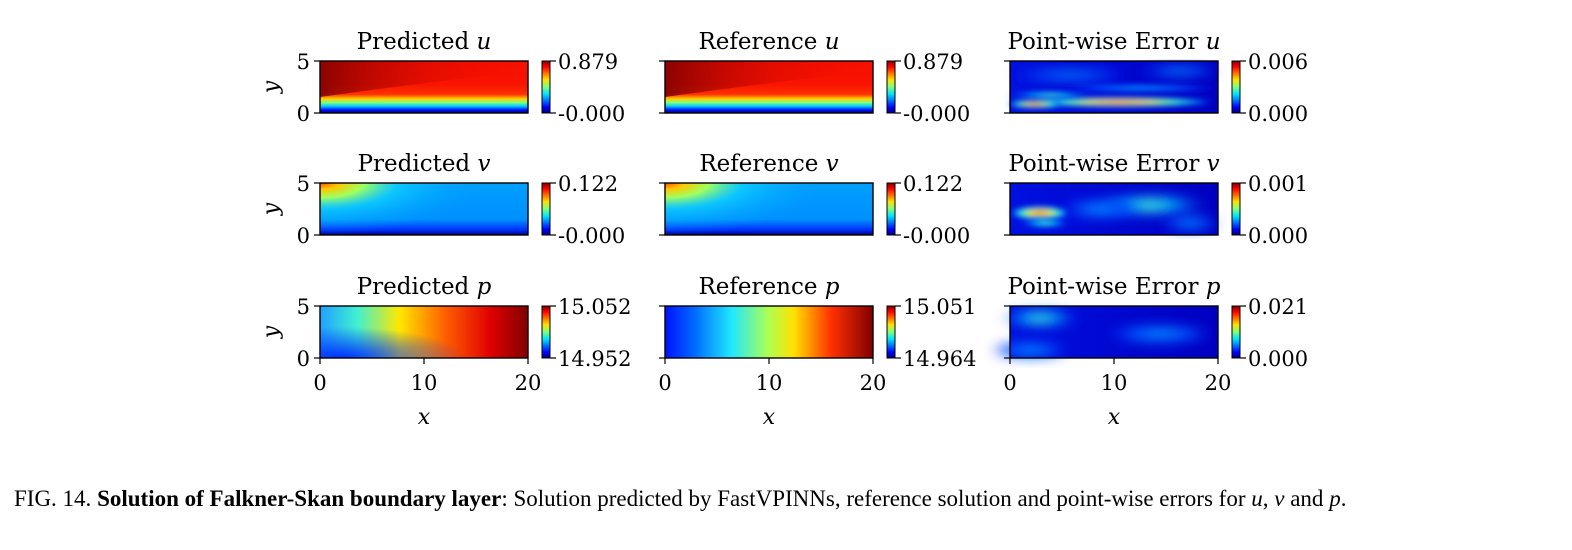 This screenshot has width=1572, height=550. Describe the element at coordinates (939, 359) in the screenshot. I see `colorbar-min-label: 14.964` at that location.